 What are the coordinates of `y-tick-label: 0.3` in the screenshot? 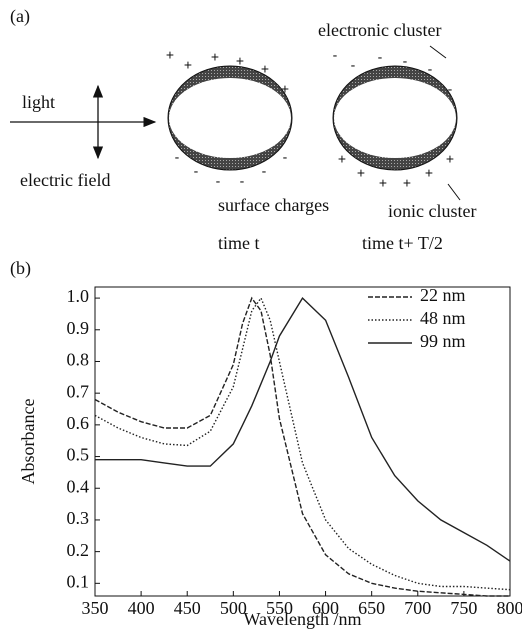 It's located at (78, 518).